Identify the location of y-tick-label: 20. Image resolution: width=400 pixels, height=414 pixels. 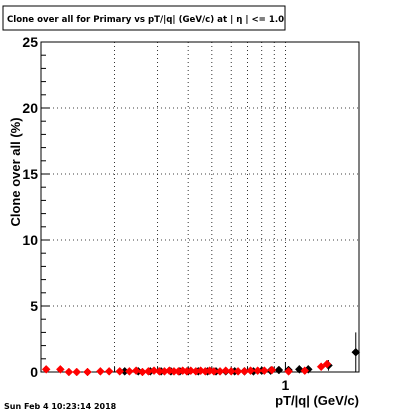
(30, 108).